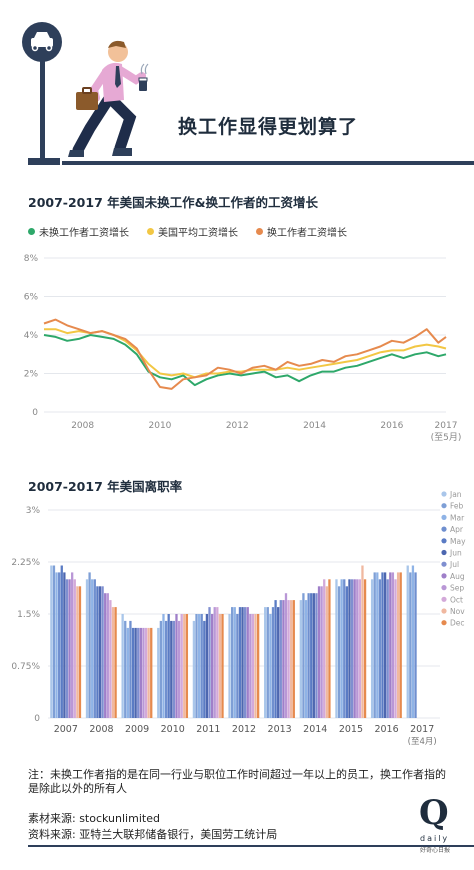 This screenshot has height=870, width=474. What do you see at coordinates (208, 729) in the screenshot?
I see `x-tick-label: 2011` at bounding box center [208, 729].